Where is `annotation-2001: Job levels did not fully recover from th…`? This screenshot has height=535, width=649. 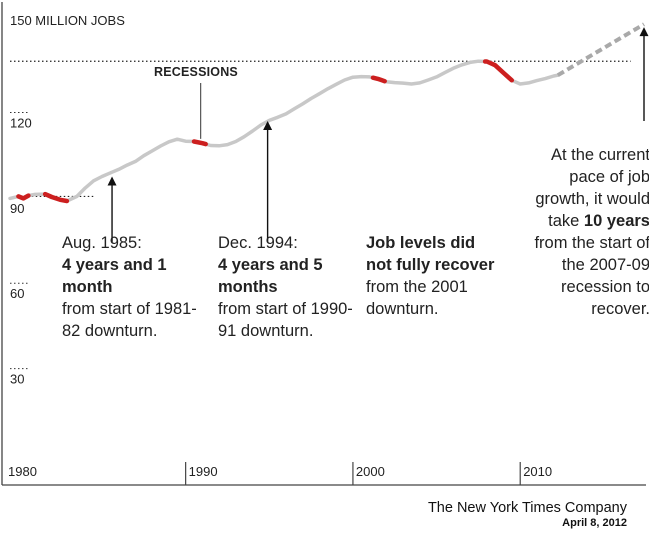 annotation-2001: Job levels did not fully recover from th… is located at coordinates (432, 276).